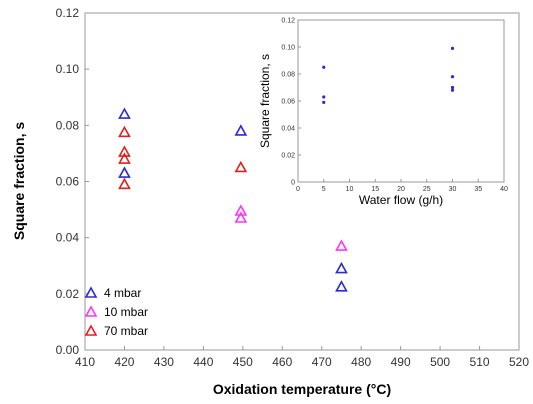  I want to click on main-y-tick-label: 0.08, so click(68, 125).